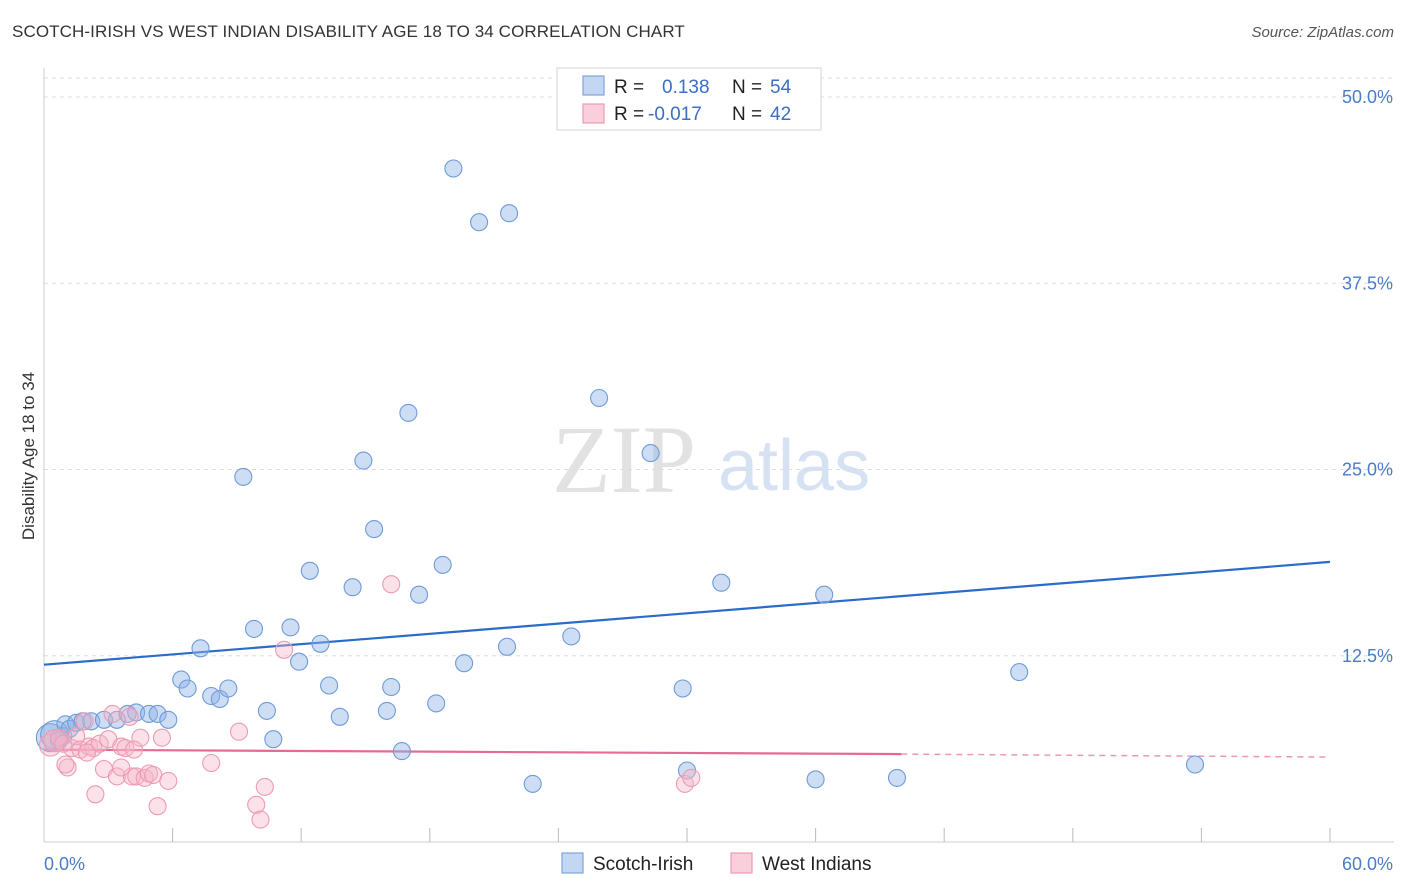 This screenshot has height=892, width=1406. Describe the element at coordinates (629, 114) in the screenshot. I see `legend-r-label-2: R =` at that location.